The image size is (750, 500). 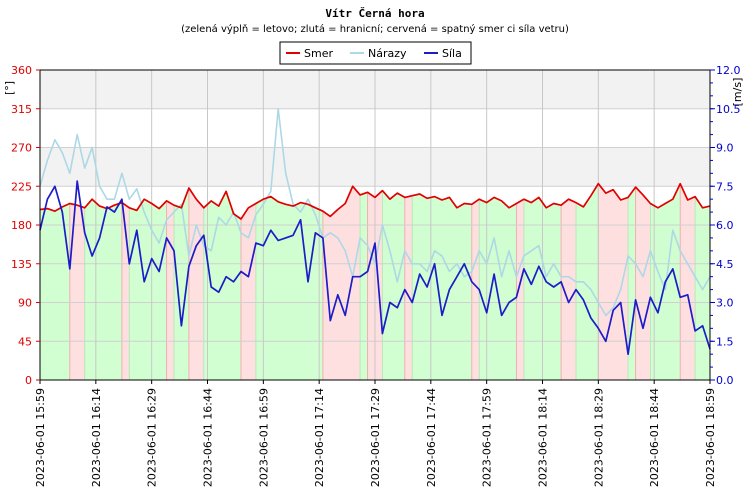 I want to click on x-tick-label: 2023-06-01 17:44, so click(x=431, y=437).